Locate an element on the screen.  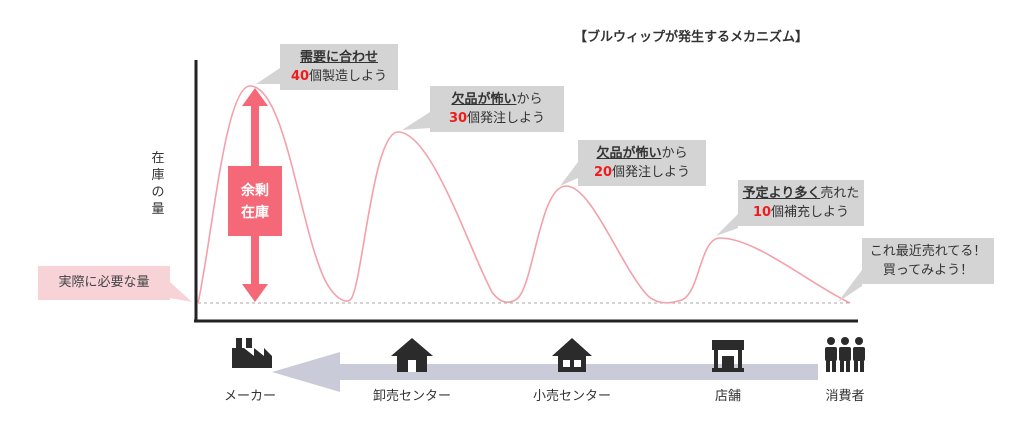
callout-consumer: これ最近売れてる！ 買ってみよう！ is located at coordinates (928, 261).